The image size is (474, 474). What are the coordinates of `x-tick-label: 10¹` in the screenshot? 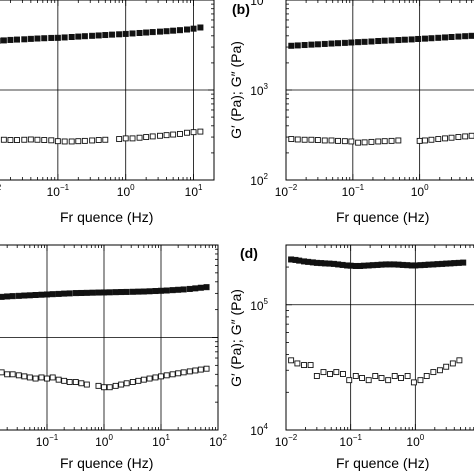 It's located at (161, 441).